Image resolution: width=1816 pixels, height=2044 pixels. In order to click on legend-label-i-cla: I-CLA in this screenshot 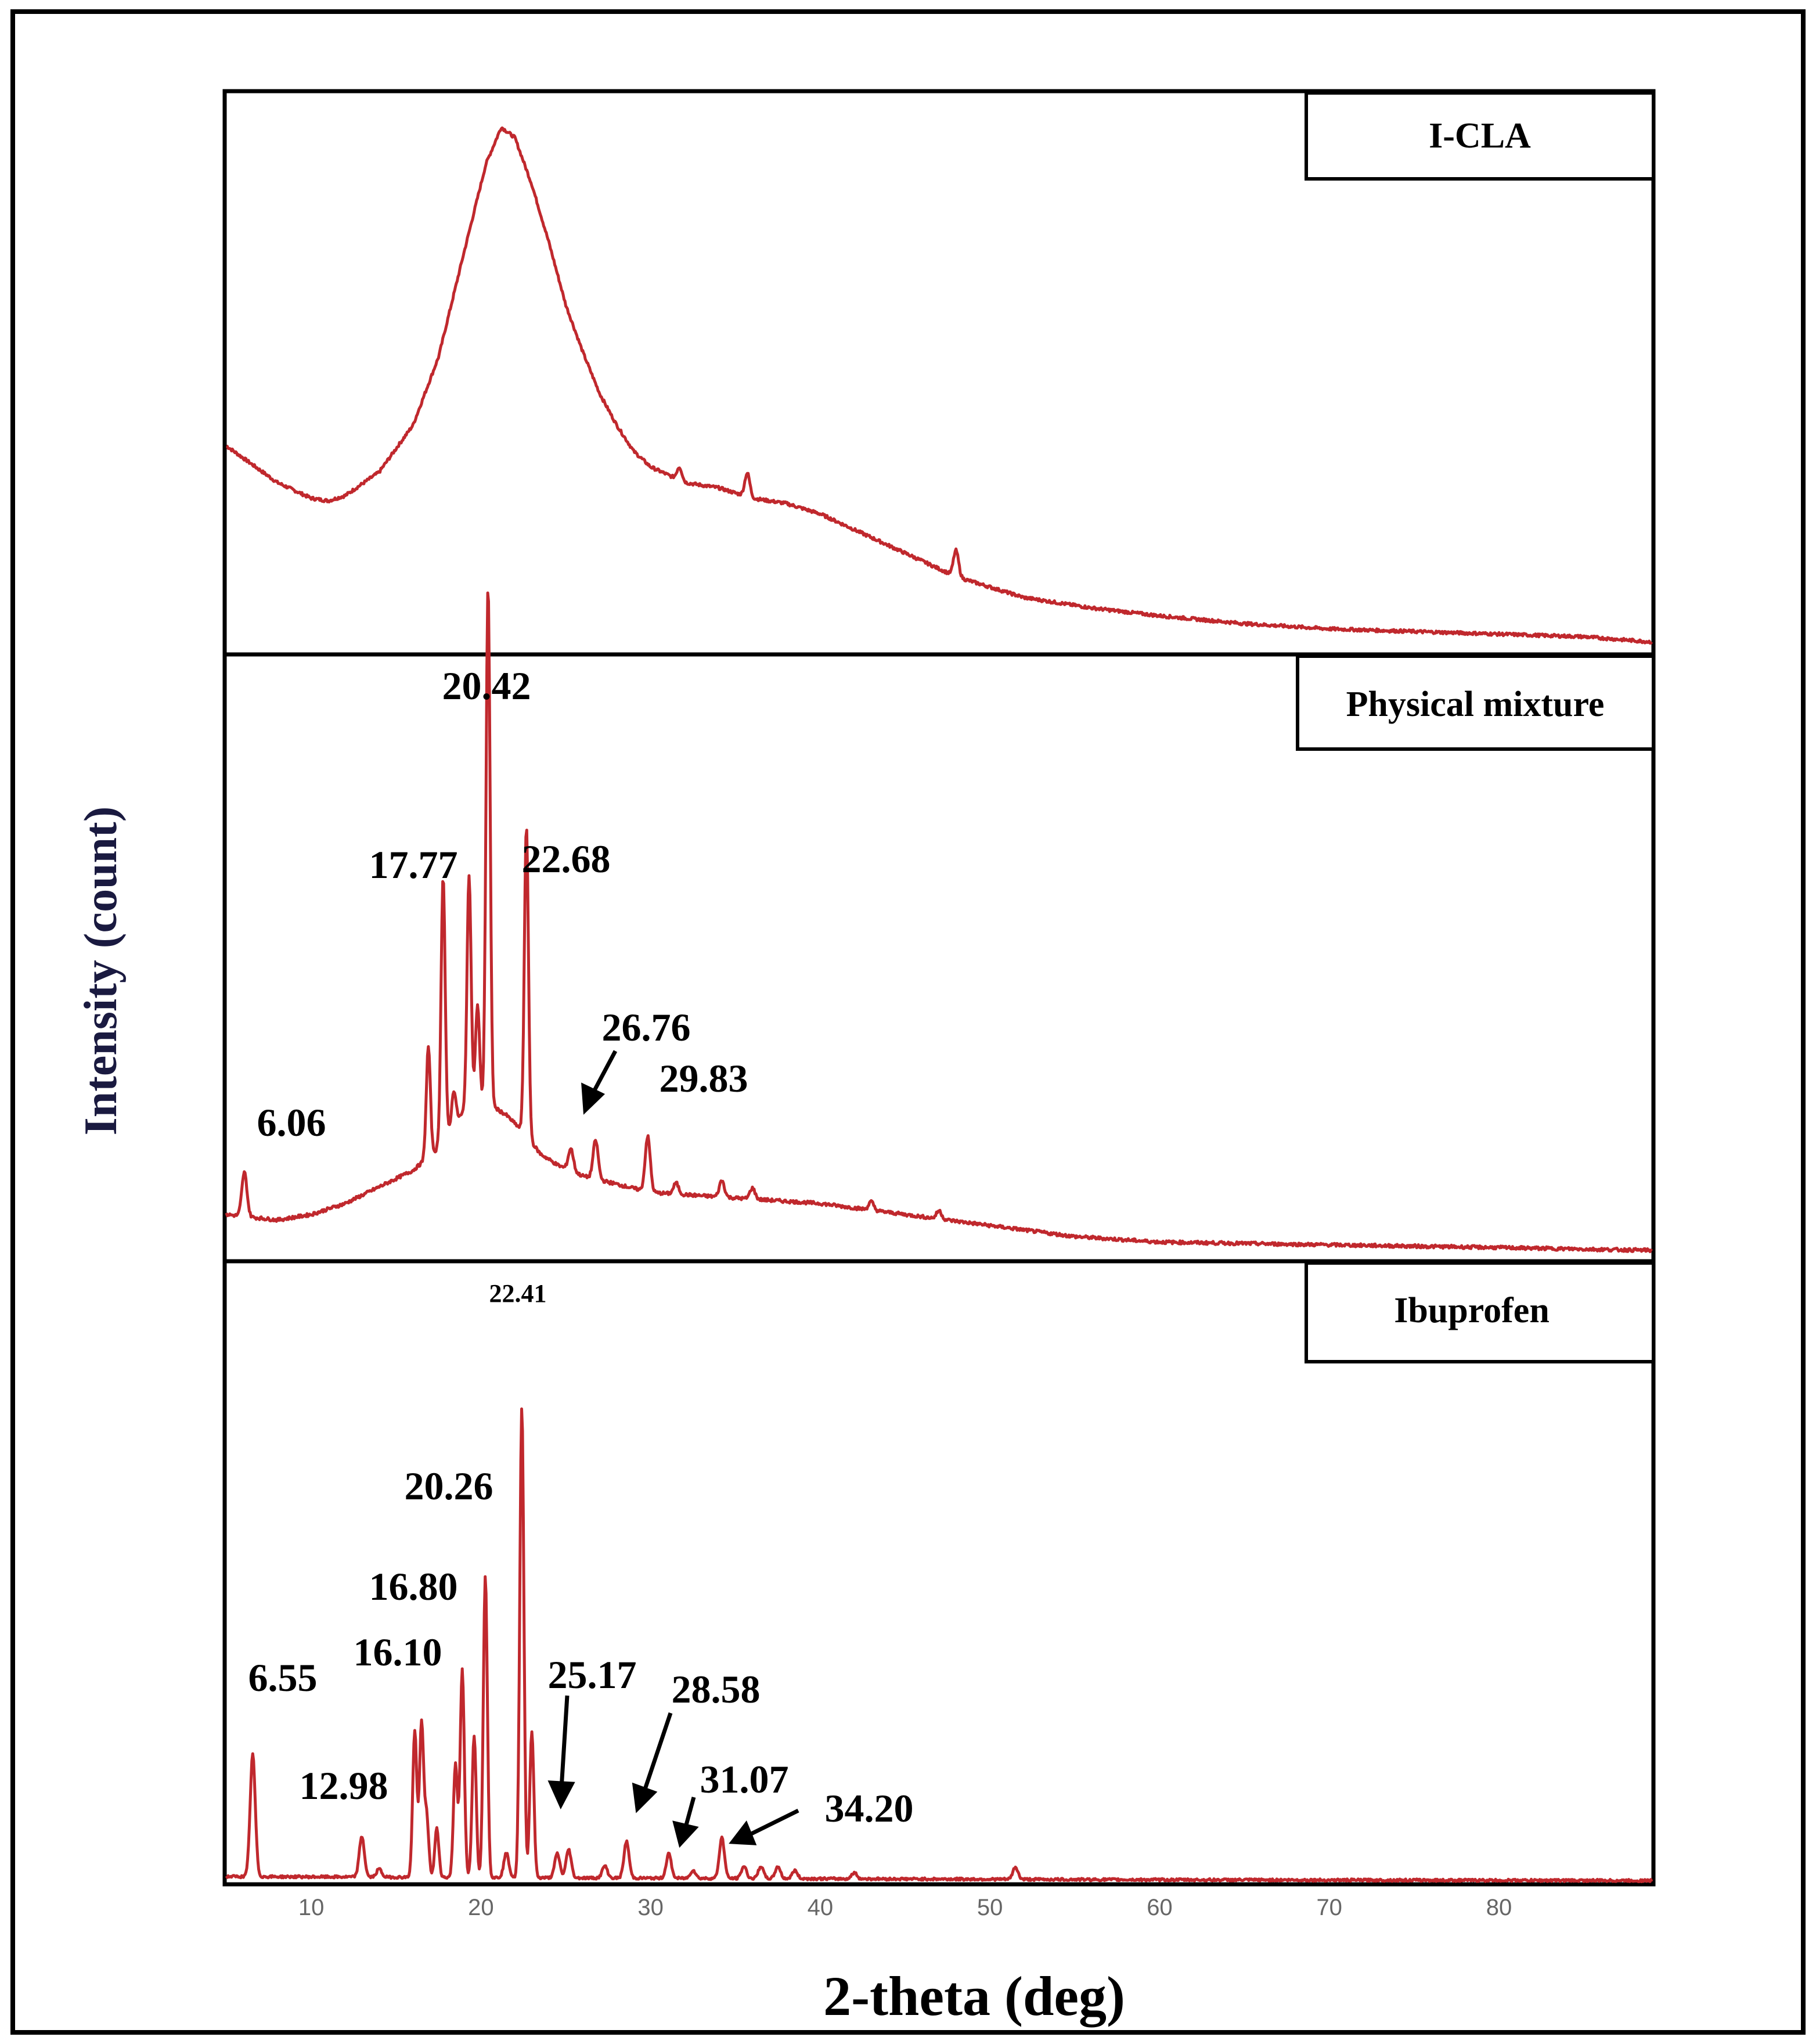, I will do `click(1480, 136)`.